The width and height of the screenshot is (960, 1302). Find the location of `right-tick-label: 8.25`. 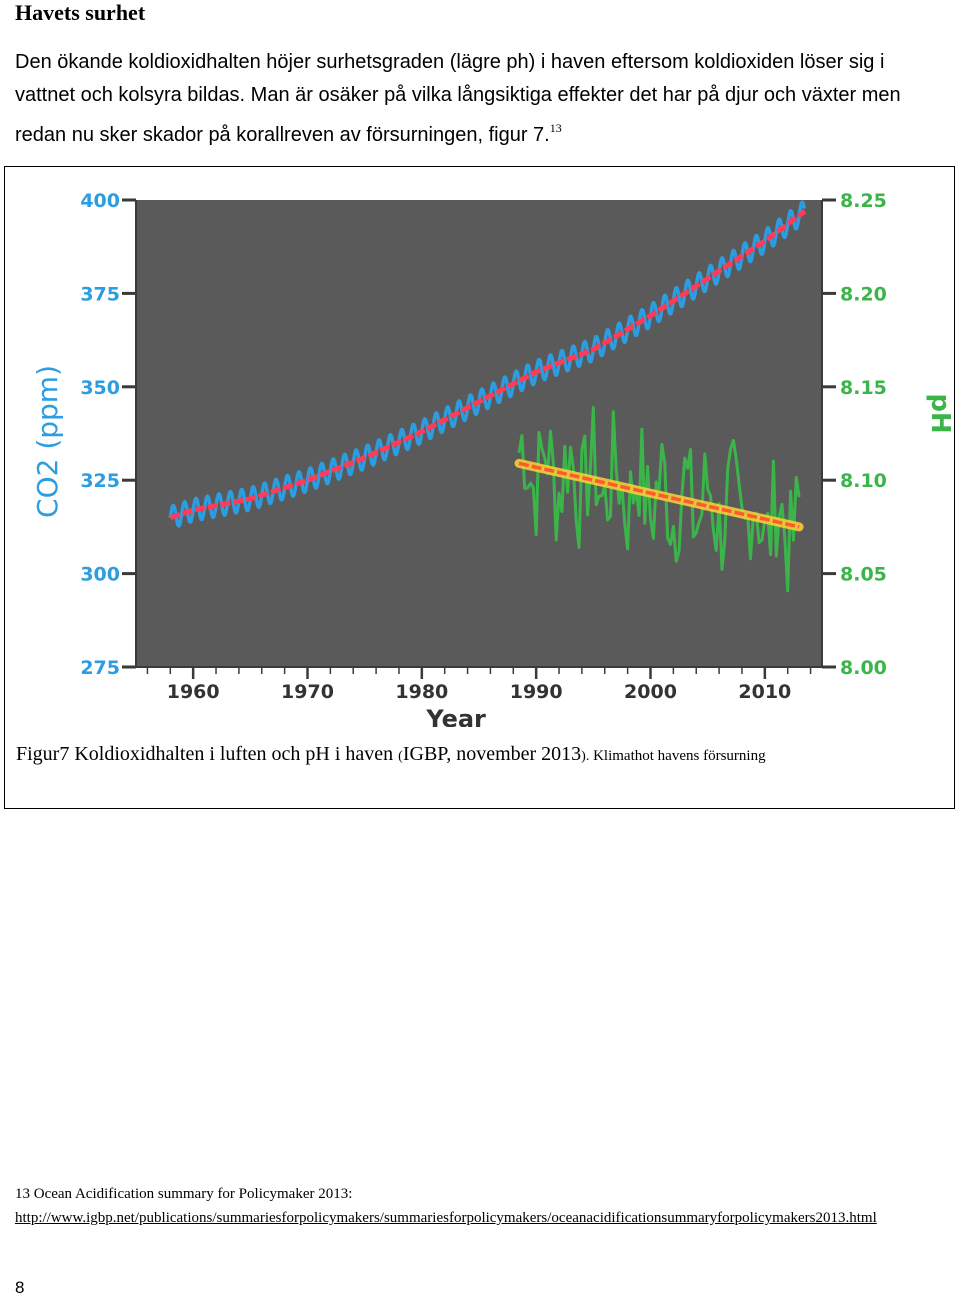

right-tick-label: 8.25 is located at coordinates (863, 201).